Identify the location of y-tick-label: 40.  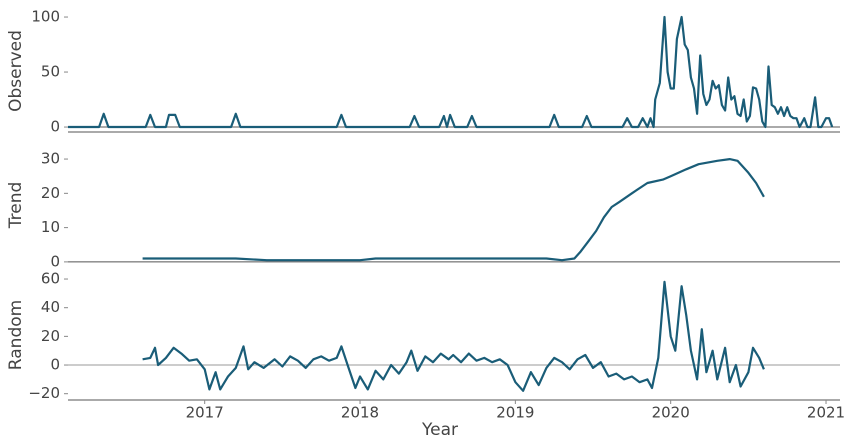
(50, 307).